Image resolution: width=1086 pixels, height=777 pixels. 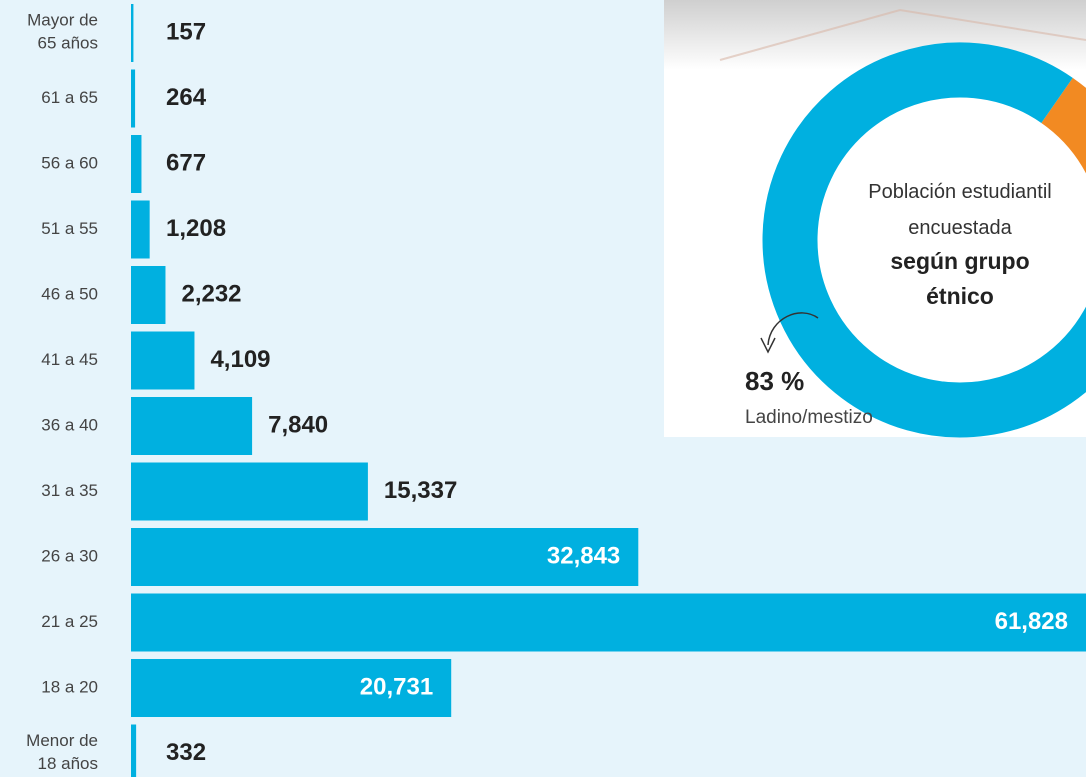 What do you see at coordinates (69, 621) in the screenshot?
I see `category-label: 21 a 25` at bounding box center [69, 621].